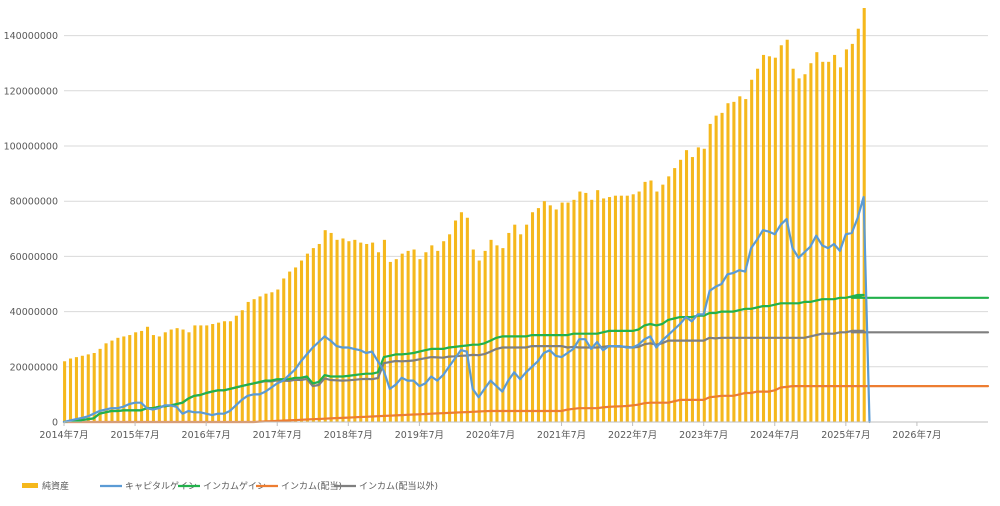 This screenshot has width=1000, height=506. What do you see at coordinates (916, 435) in the screenshot?
I see `x-tick-label: 2026年7月` at bounding box center [916, 435].